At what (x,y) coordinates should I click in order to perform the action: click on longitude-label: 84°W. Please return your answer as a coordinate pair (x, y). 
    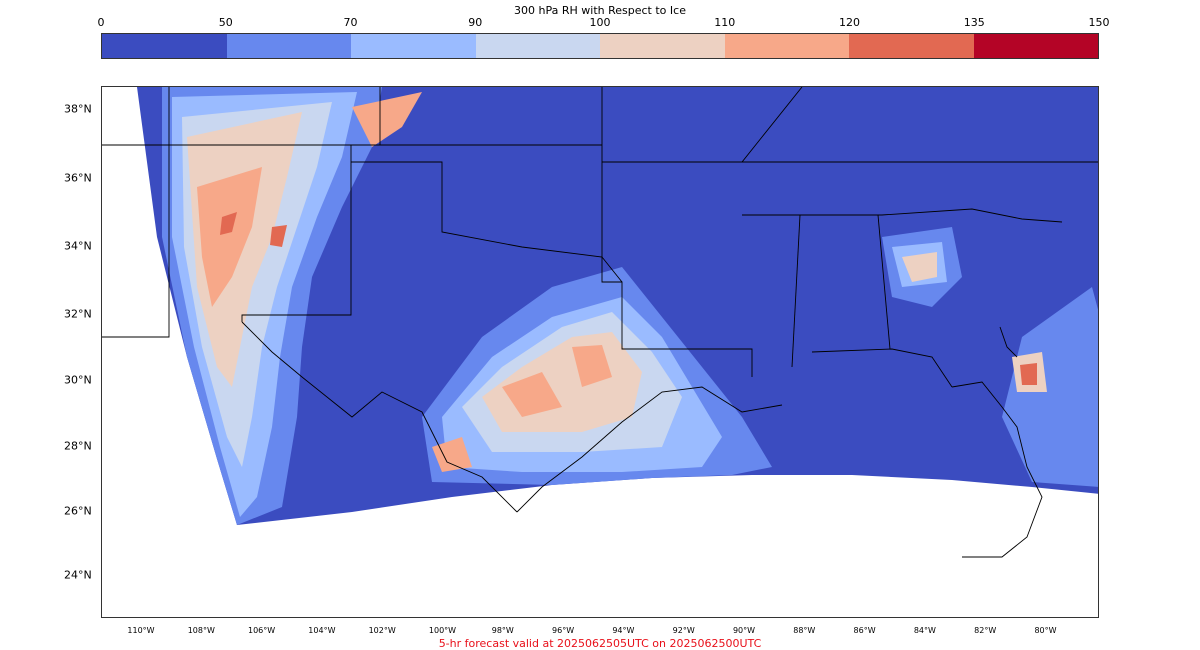
    Looking at the image, I should click on (924, 630).